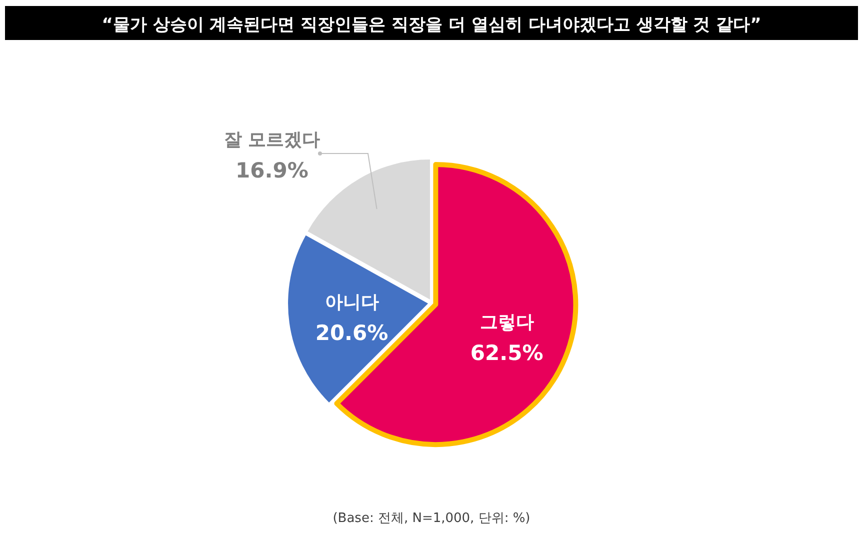 The height and width of the screenshot is (534, 863). Describe the element at coordinates (351, 333) in the screenshot. I see `data-label: 20.6%` at that location.